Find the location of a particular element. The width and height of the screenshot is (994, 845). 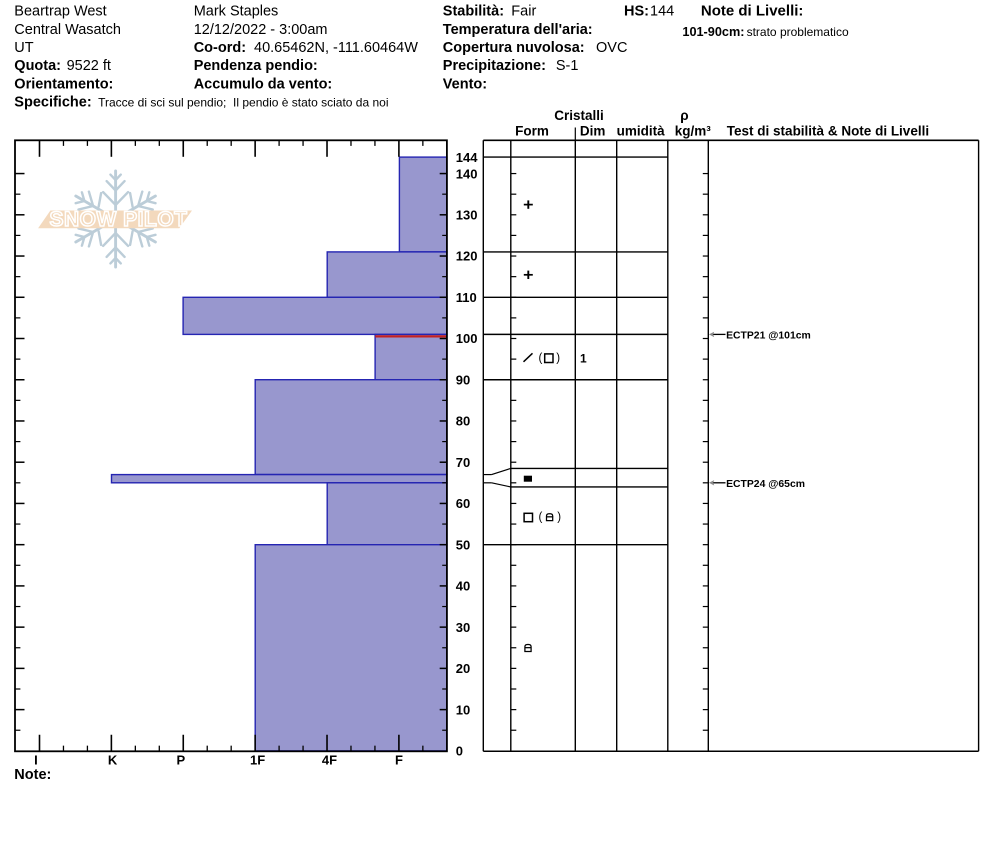

svg-text: Copertura nuvolosa: is located at coordinates (514, 48).